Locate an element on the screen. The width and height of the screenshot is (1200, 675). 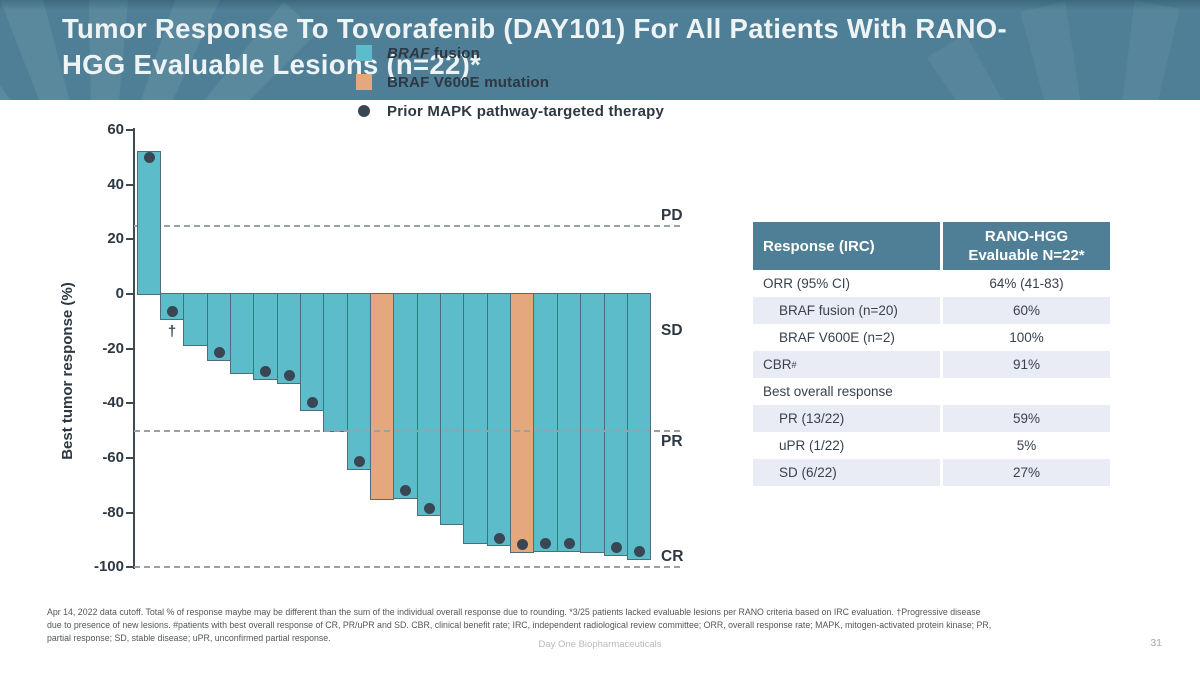
table-cell-label: BRAF V600E (n=2) is located at coordinates (846, 337).